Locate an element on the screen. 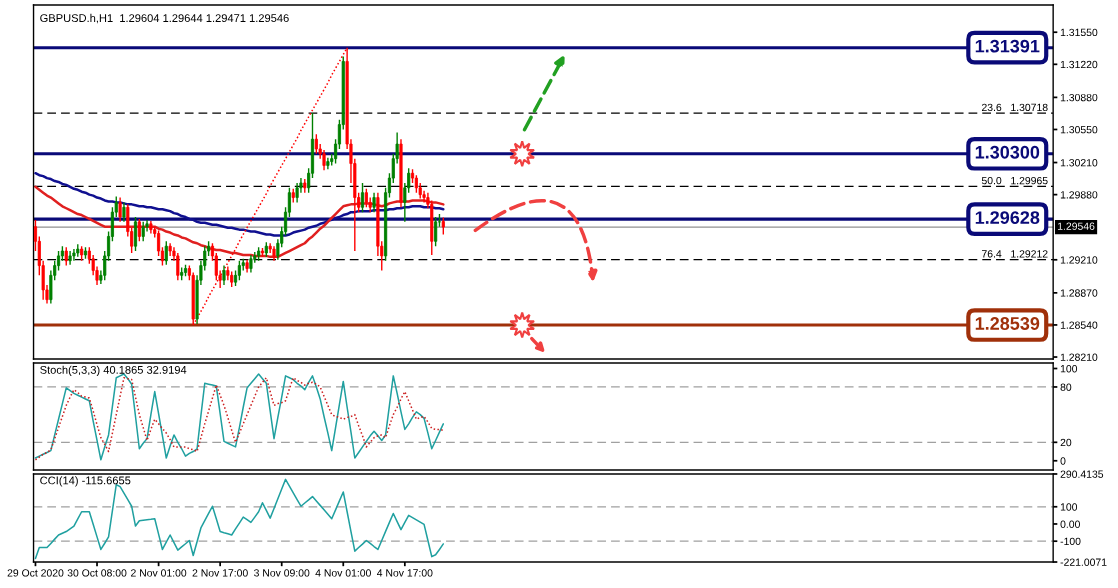 Image resolution: width=1118 pixels, height=588 pixels. y-tick-label: 1.30550 is located at coordinates (1079, 129).